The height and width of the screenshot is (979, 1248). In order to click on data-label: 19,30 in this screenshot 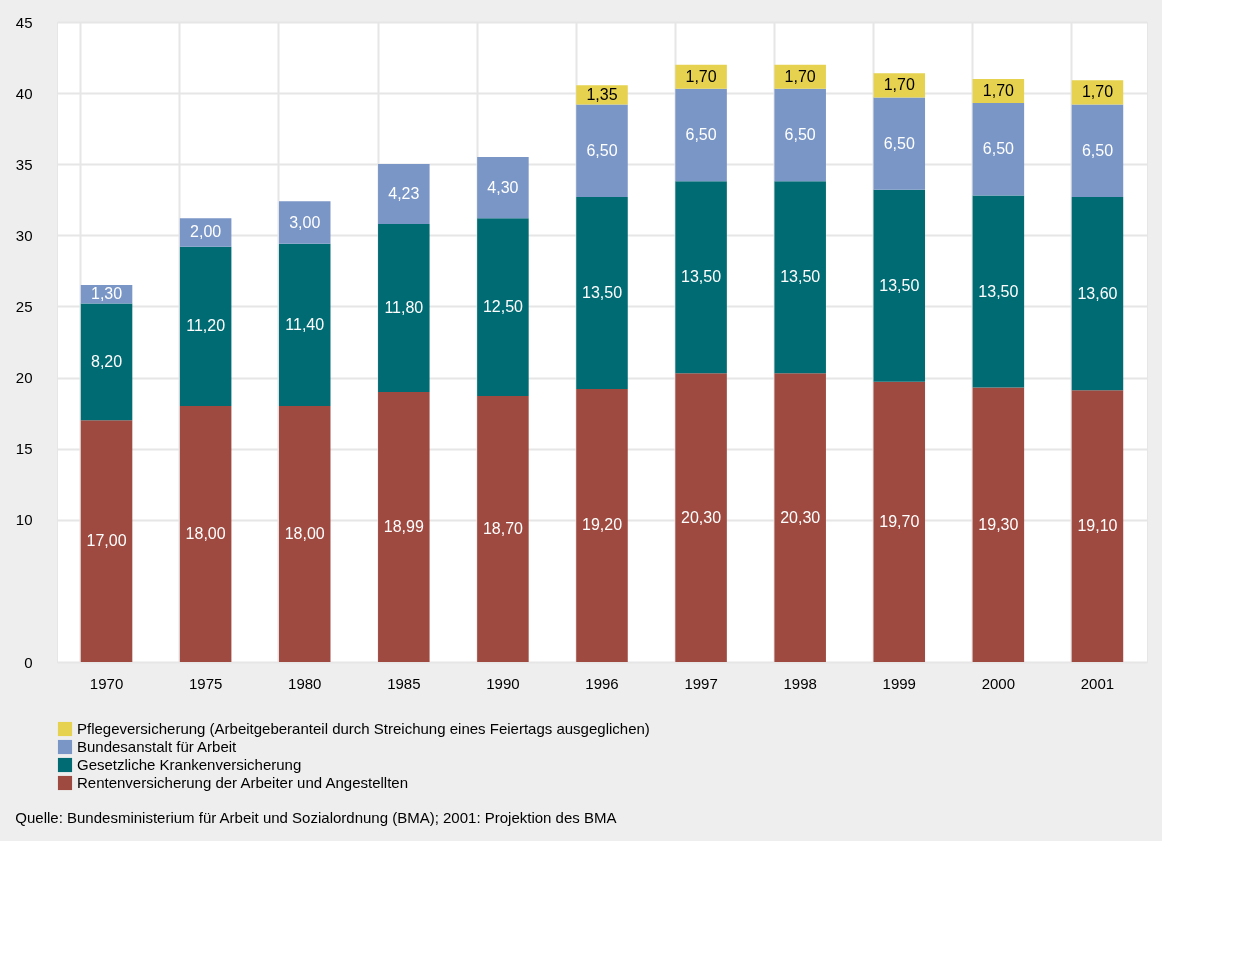, I will do `click(998, 524)`.